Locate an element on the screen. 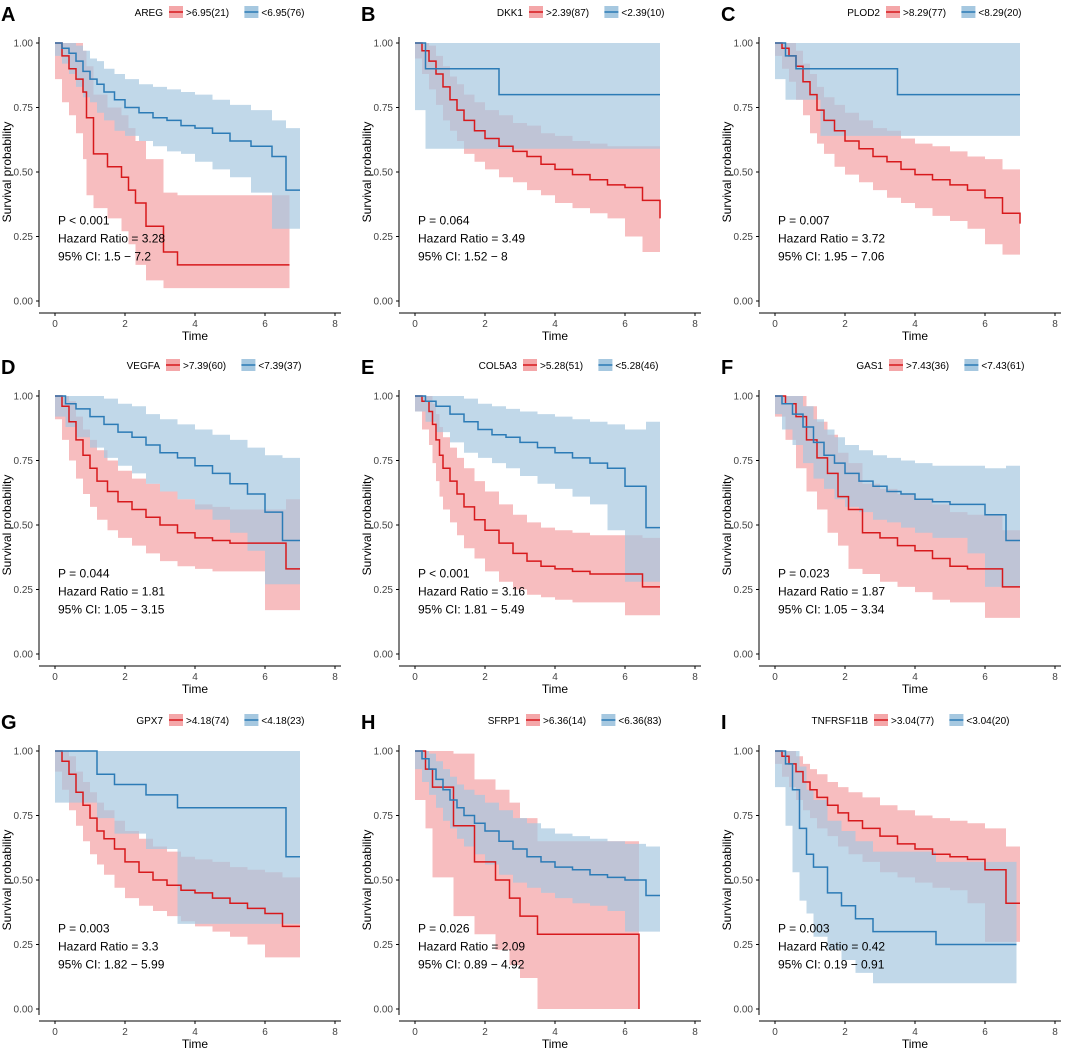 This screenshot has width=1072, height=1049. legend-label-high: >8.29(77) is located at coordinates (924, 13).